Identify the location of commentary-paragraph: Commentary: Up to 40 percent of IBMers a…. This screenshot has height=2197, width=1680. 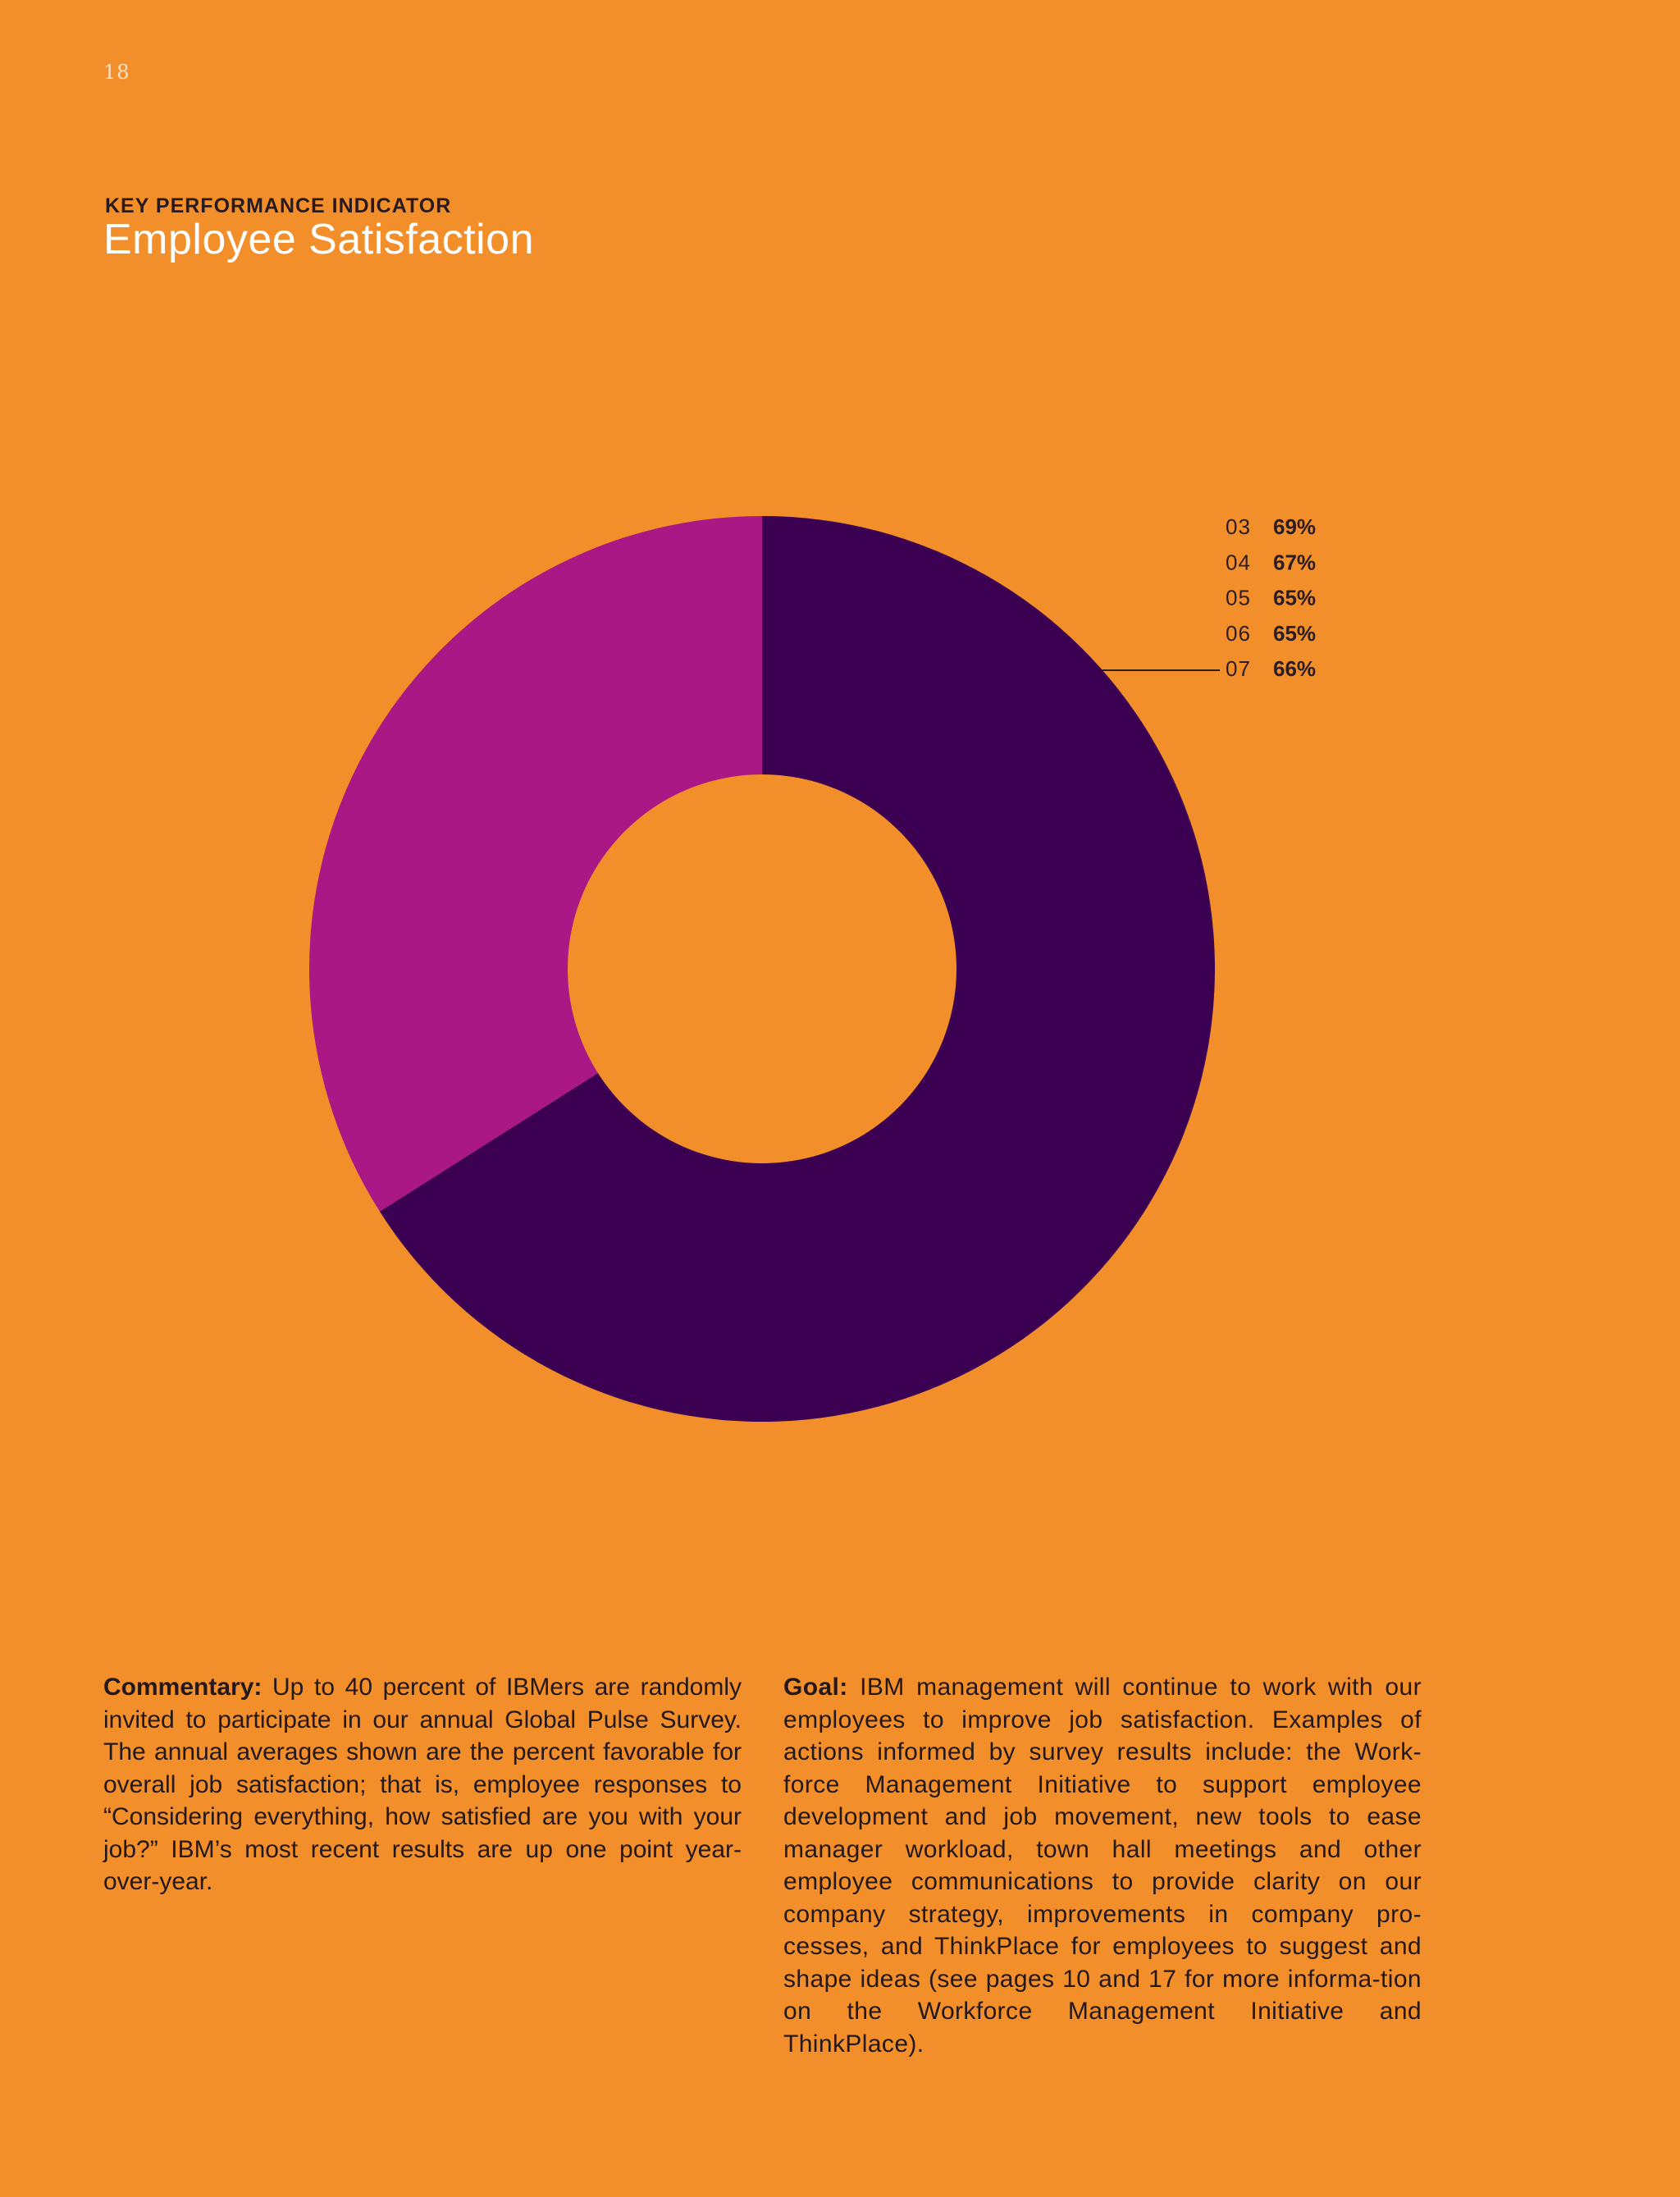
(423, 1784).